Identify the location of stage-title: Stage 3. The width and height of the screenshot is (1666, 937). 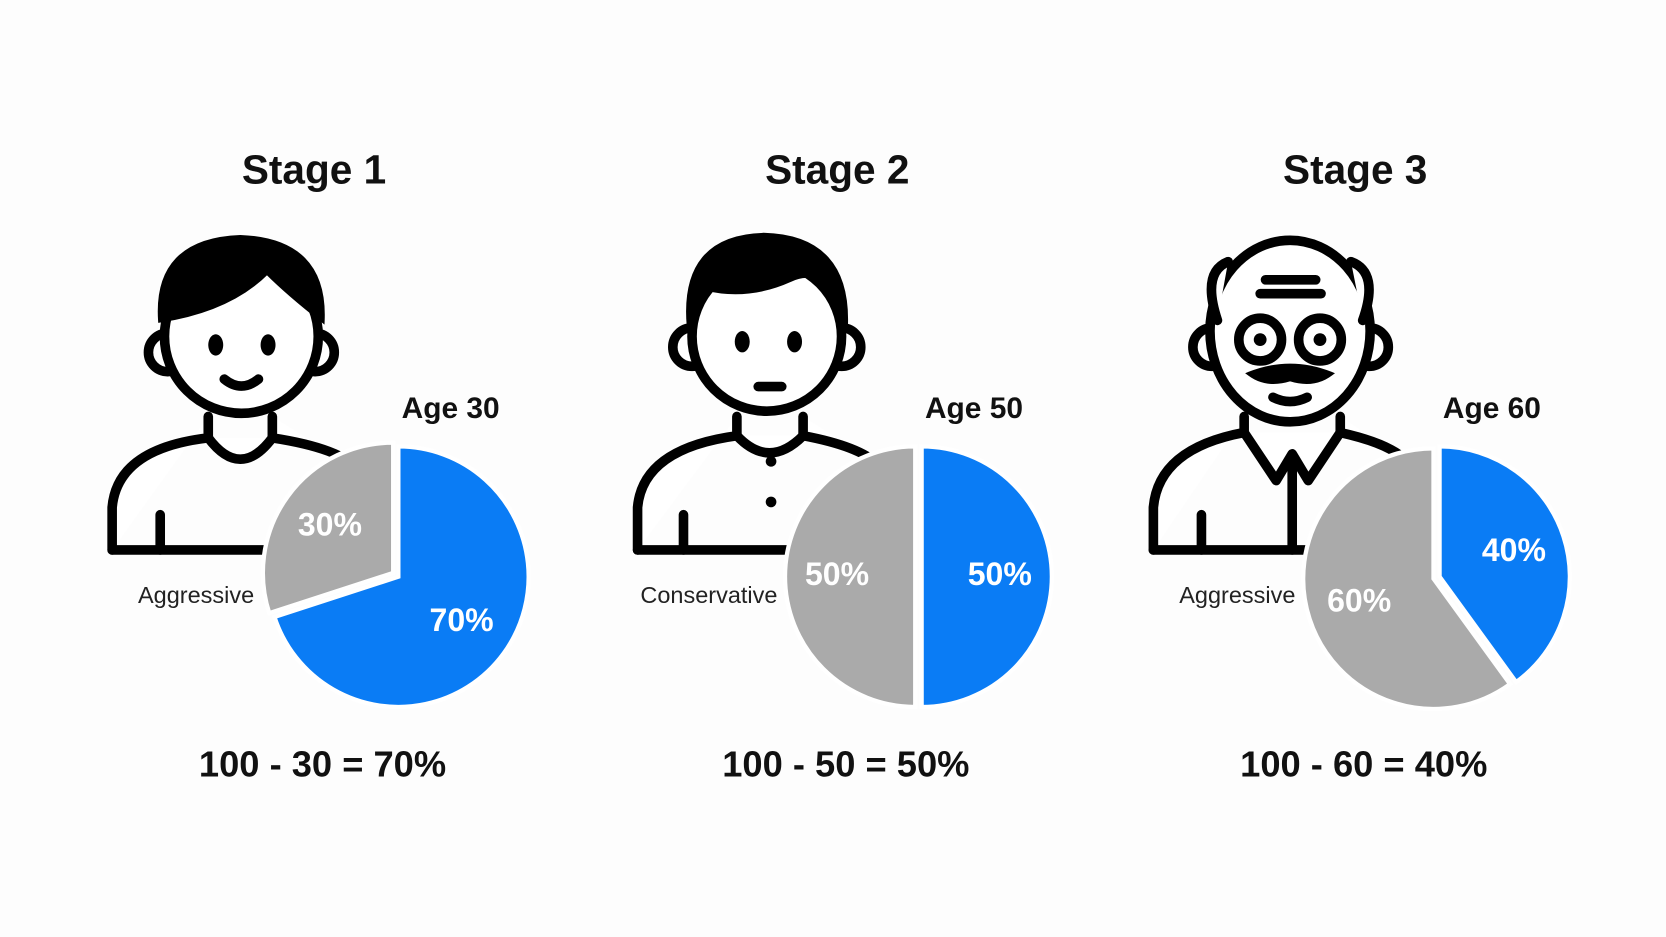
(1355, 170).